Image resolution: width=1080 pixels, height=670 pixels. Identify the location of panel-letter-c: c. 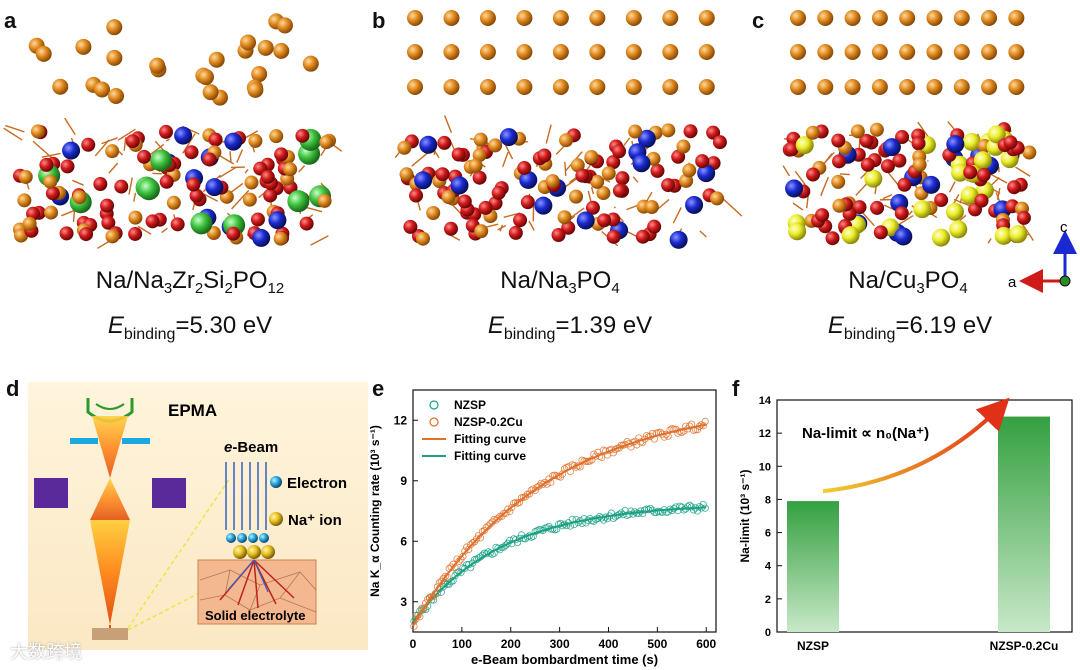
(758, 20).